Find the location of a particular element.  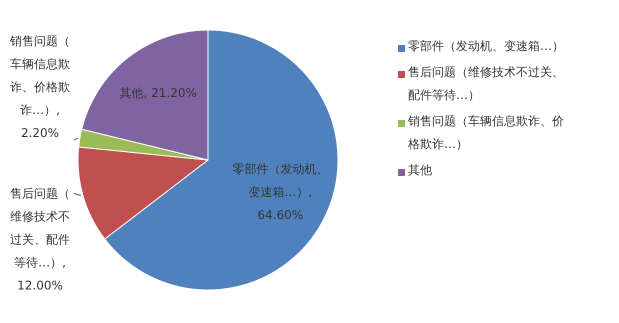

data-label: 销售问题（车辆信息欺诈、价格欺诈…）, 2.20% is located at coordinates (39, 87).